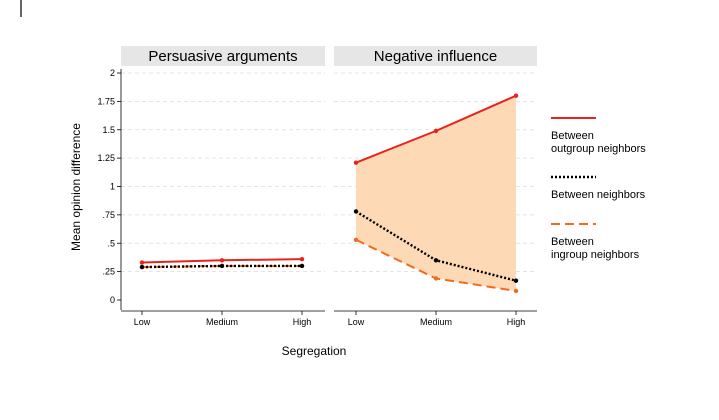 This screenshot has height=420, width=719. What do you see at coordinates (112, 300) in the screenshot?
I see `y-tick-label: 0` at bounding box center [112, 300].